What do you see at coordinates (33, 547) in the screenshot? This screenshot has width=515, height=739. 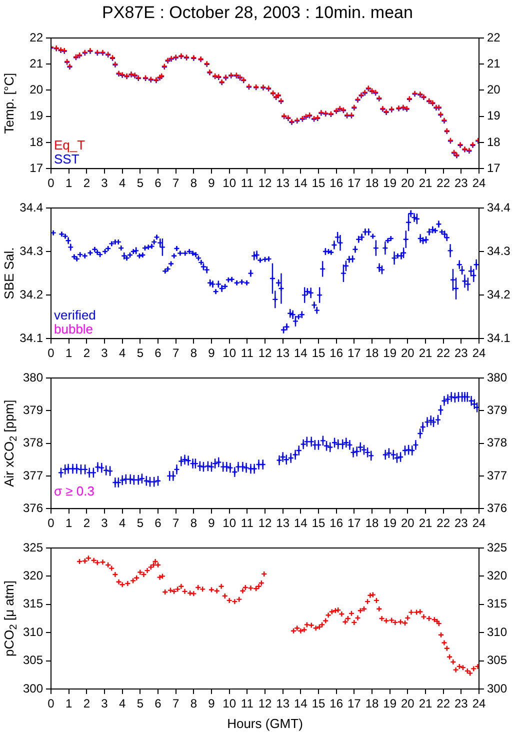 I see `y-tick-label: 325` at bounding box center [33, 547].